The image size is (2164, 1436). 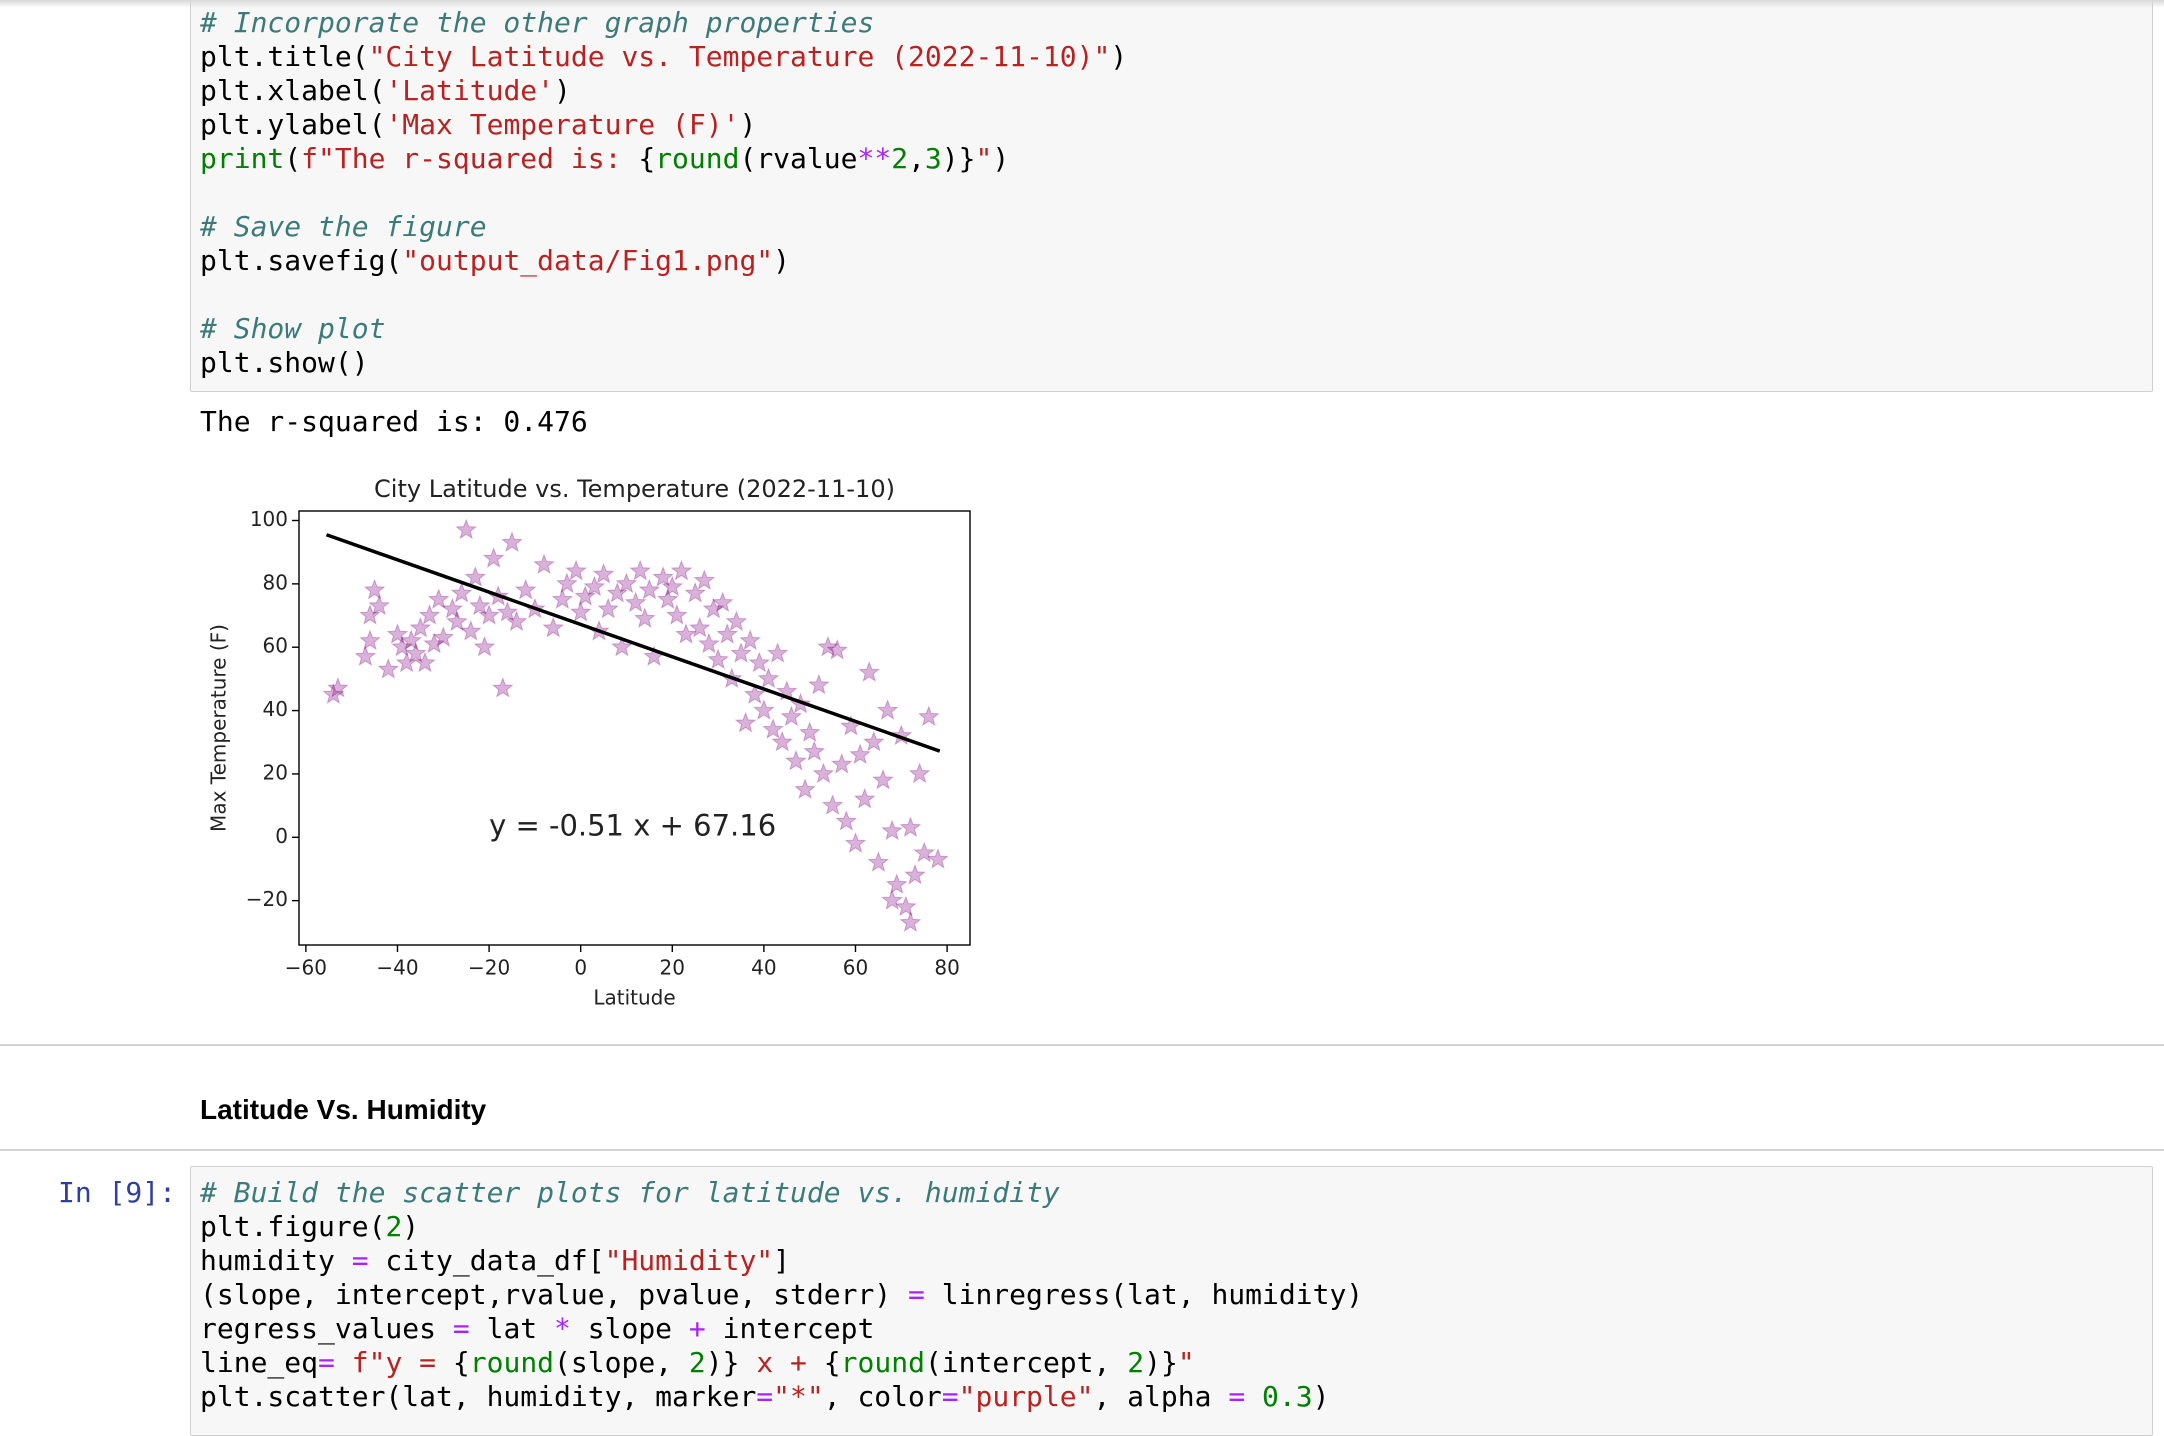 What do you see at coordinates (855, 968) in the screenshot?
I see `x-tick-label: 60` at bounding box center [855, 968].